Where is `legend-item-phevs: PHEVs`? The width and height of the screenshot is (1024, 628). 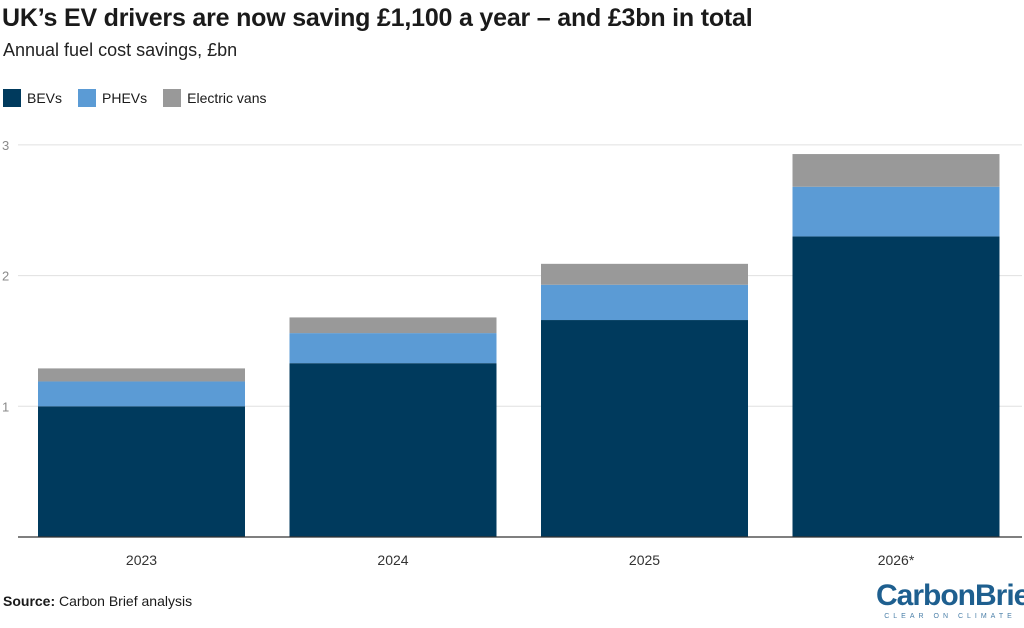
legend-item-phevs: PHEVs is located at coordinates (112, 98).